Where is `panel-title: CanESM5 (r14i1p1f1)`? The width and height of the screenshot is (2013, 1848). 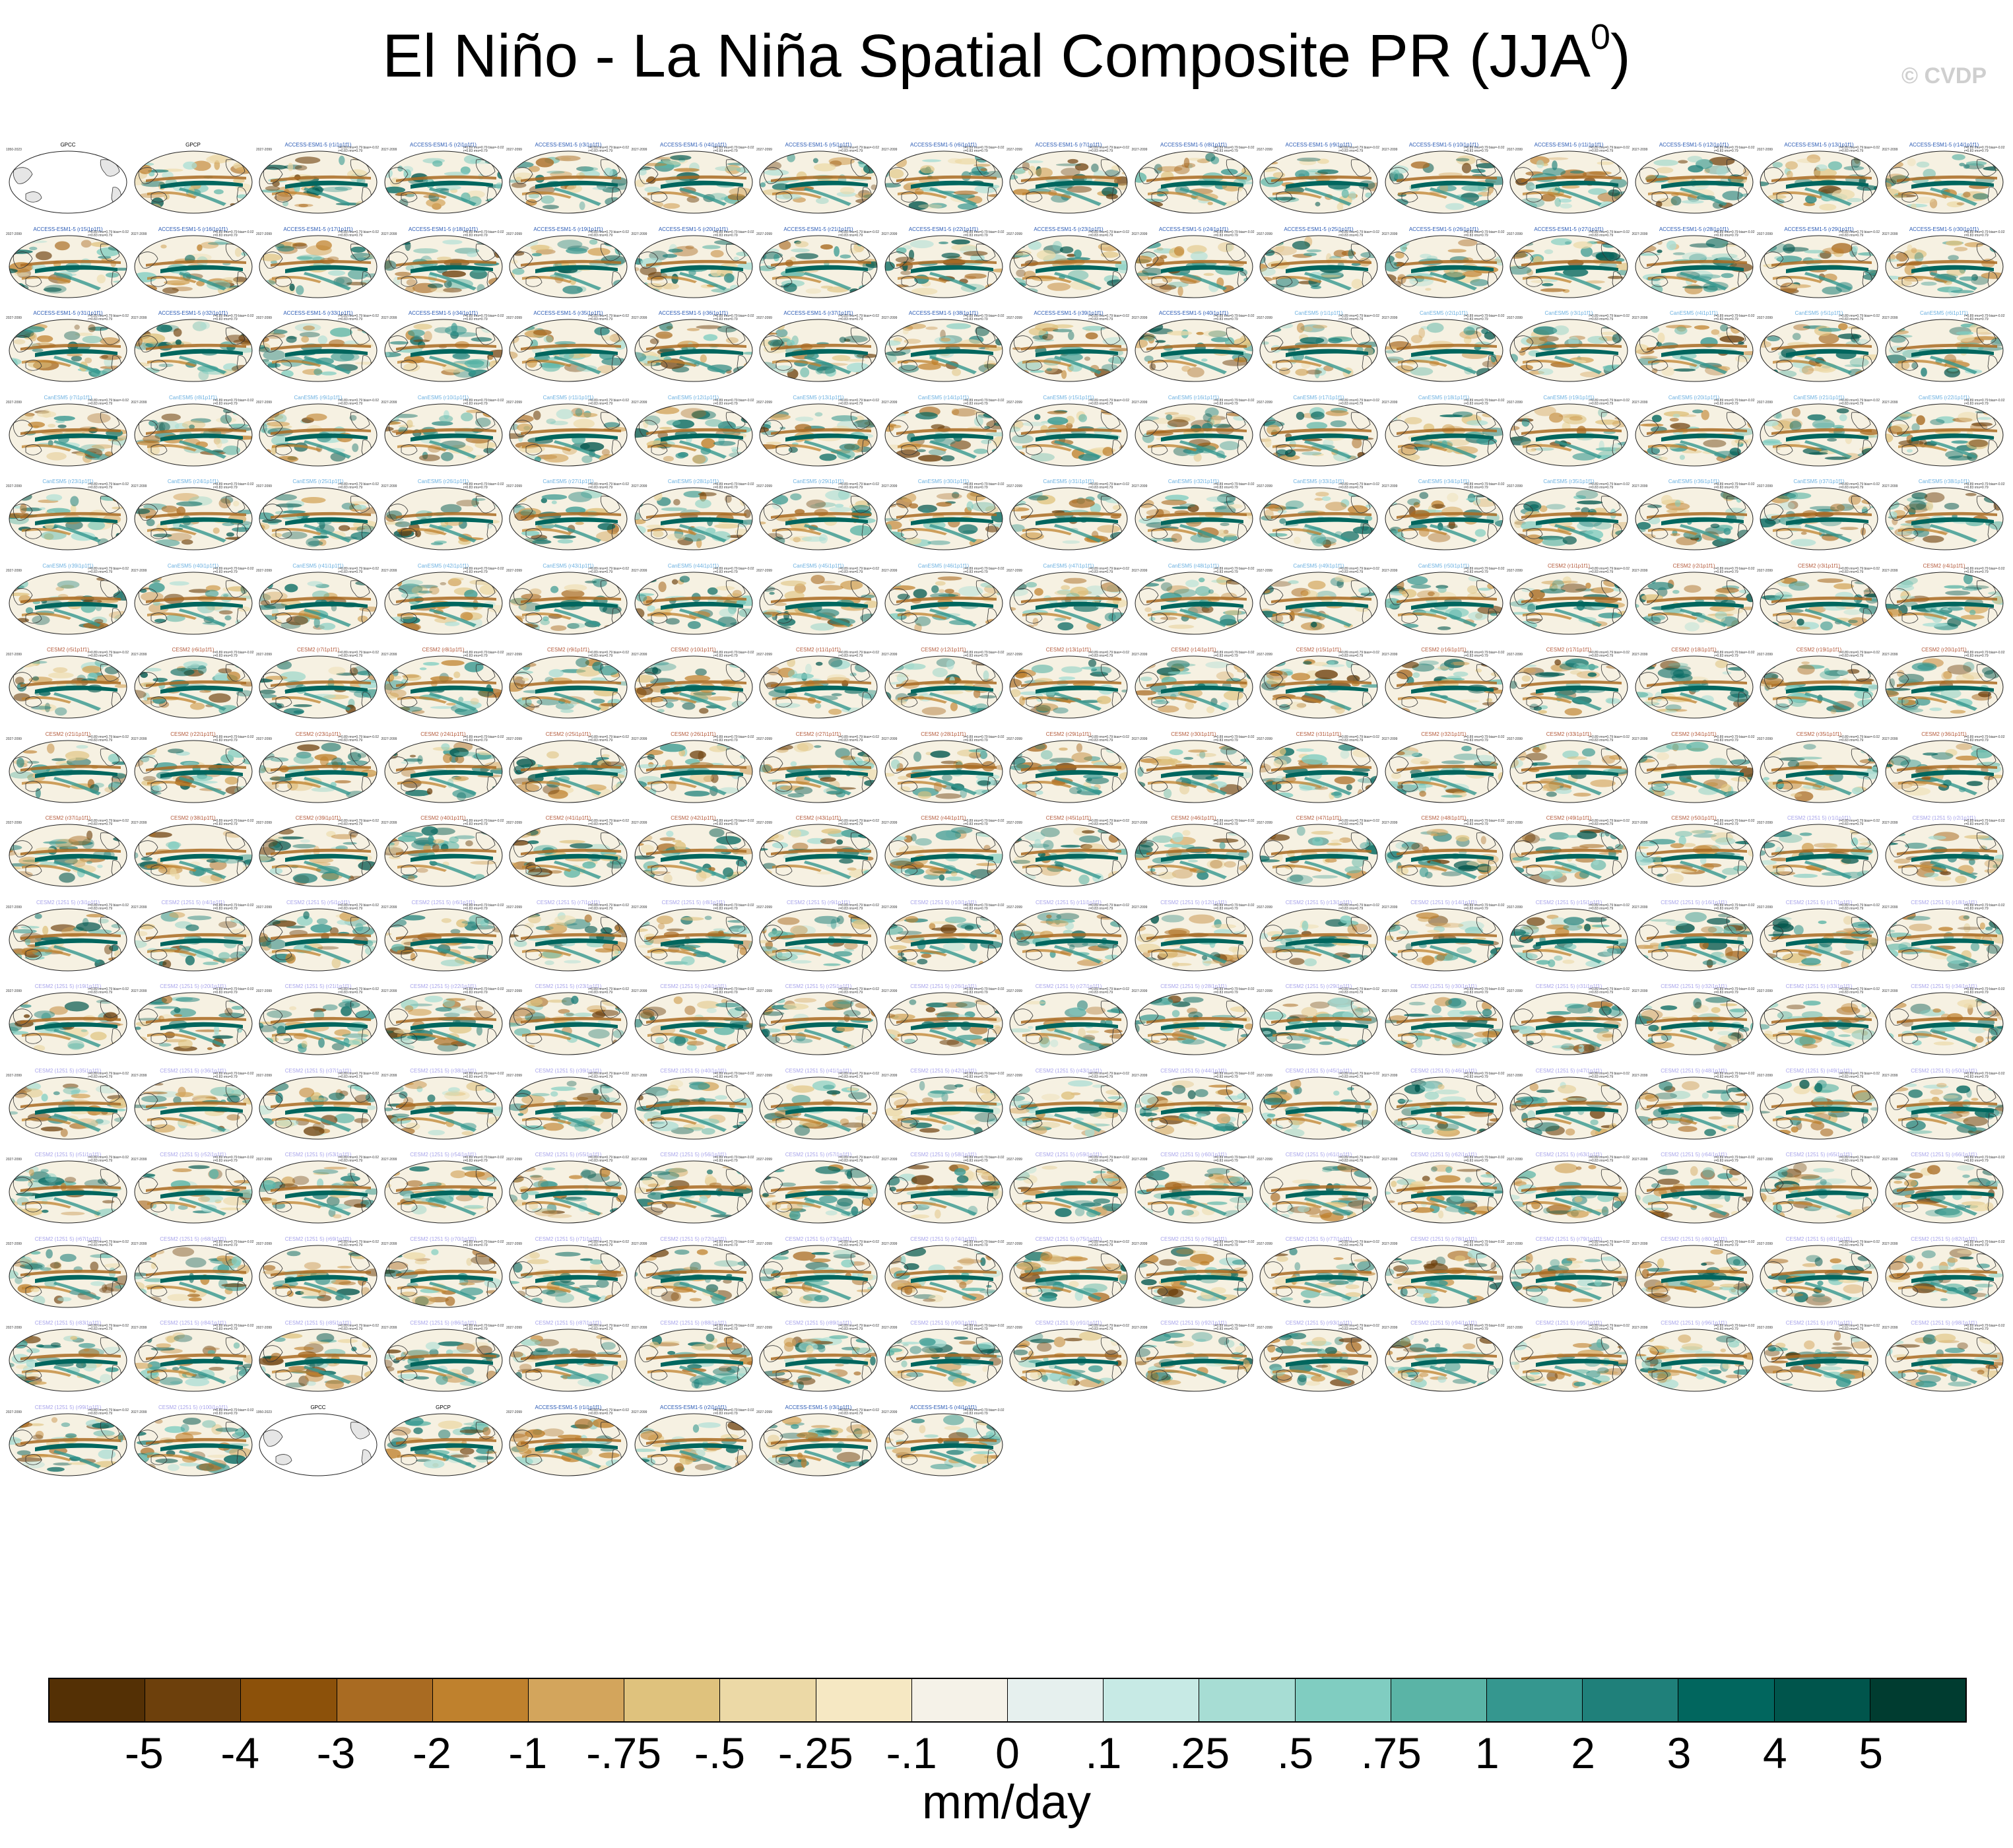 panel-title: CanESM5 (r14i1p1f1) is located at coordinates (943, 397).